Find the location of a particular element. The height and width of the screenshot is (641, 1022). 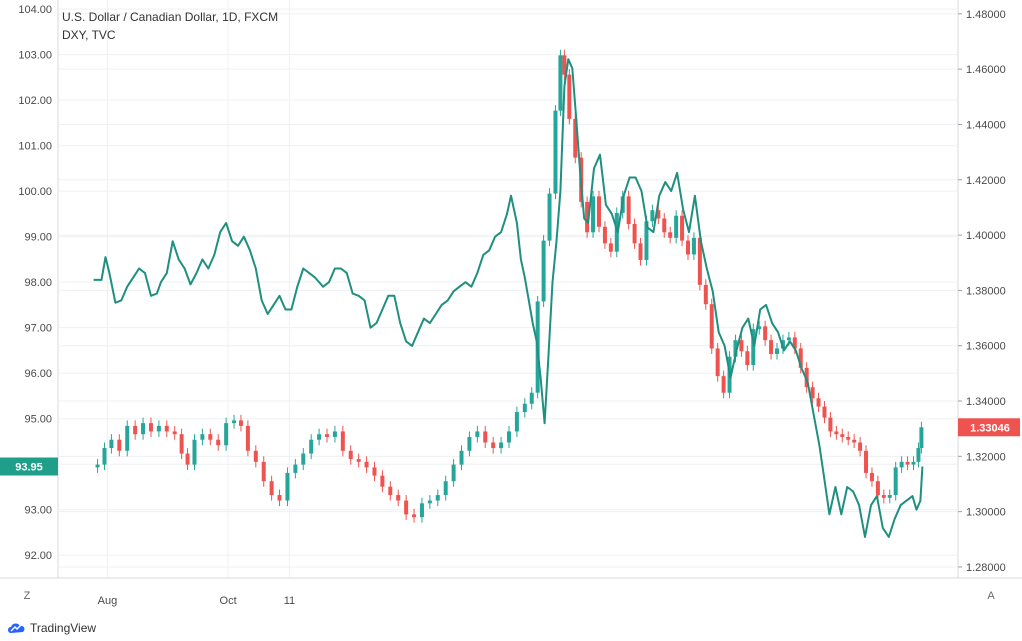

dxy-price-badge-label: 93.95 is located at coordinates (29, 467).